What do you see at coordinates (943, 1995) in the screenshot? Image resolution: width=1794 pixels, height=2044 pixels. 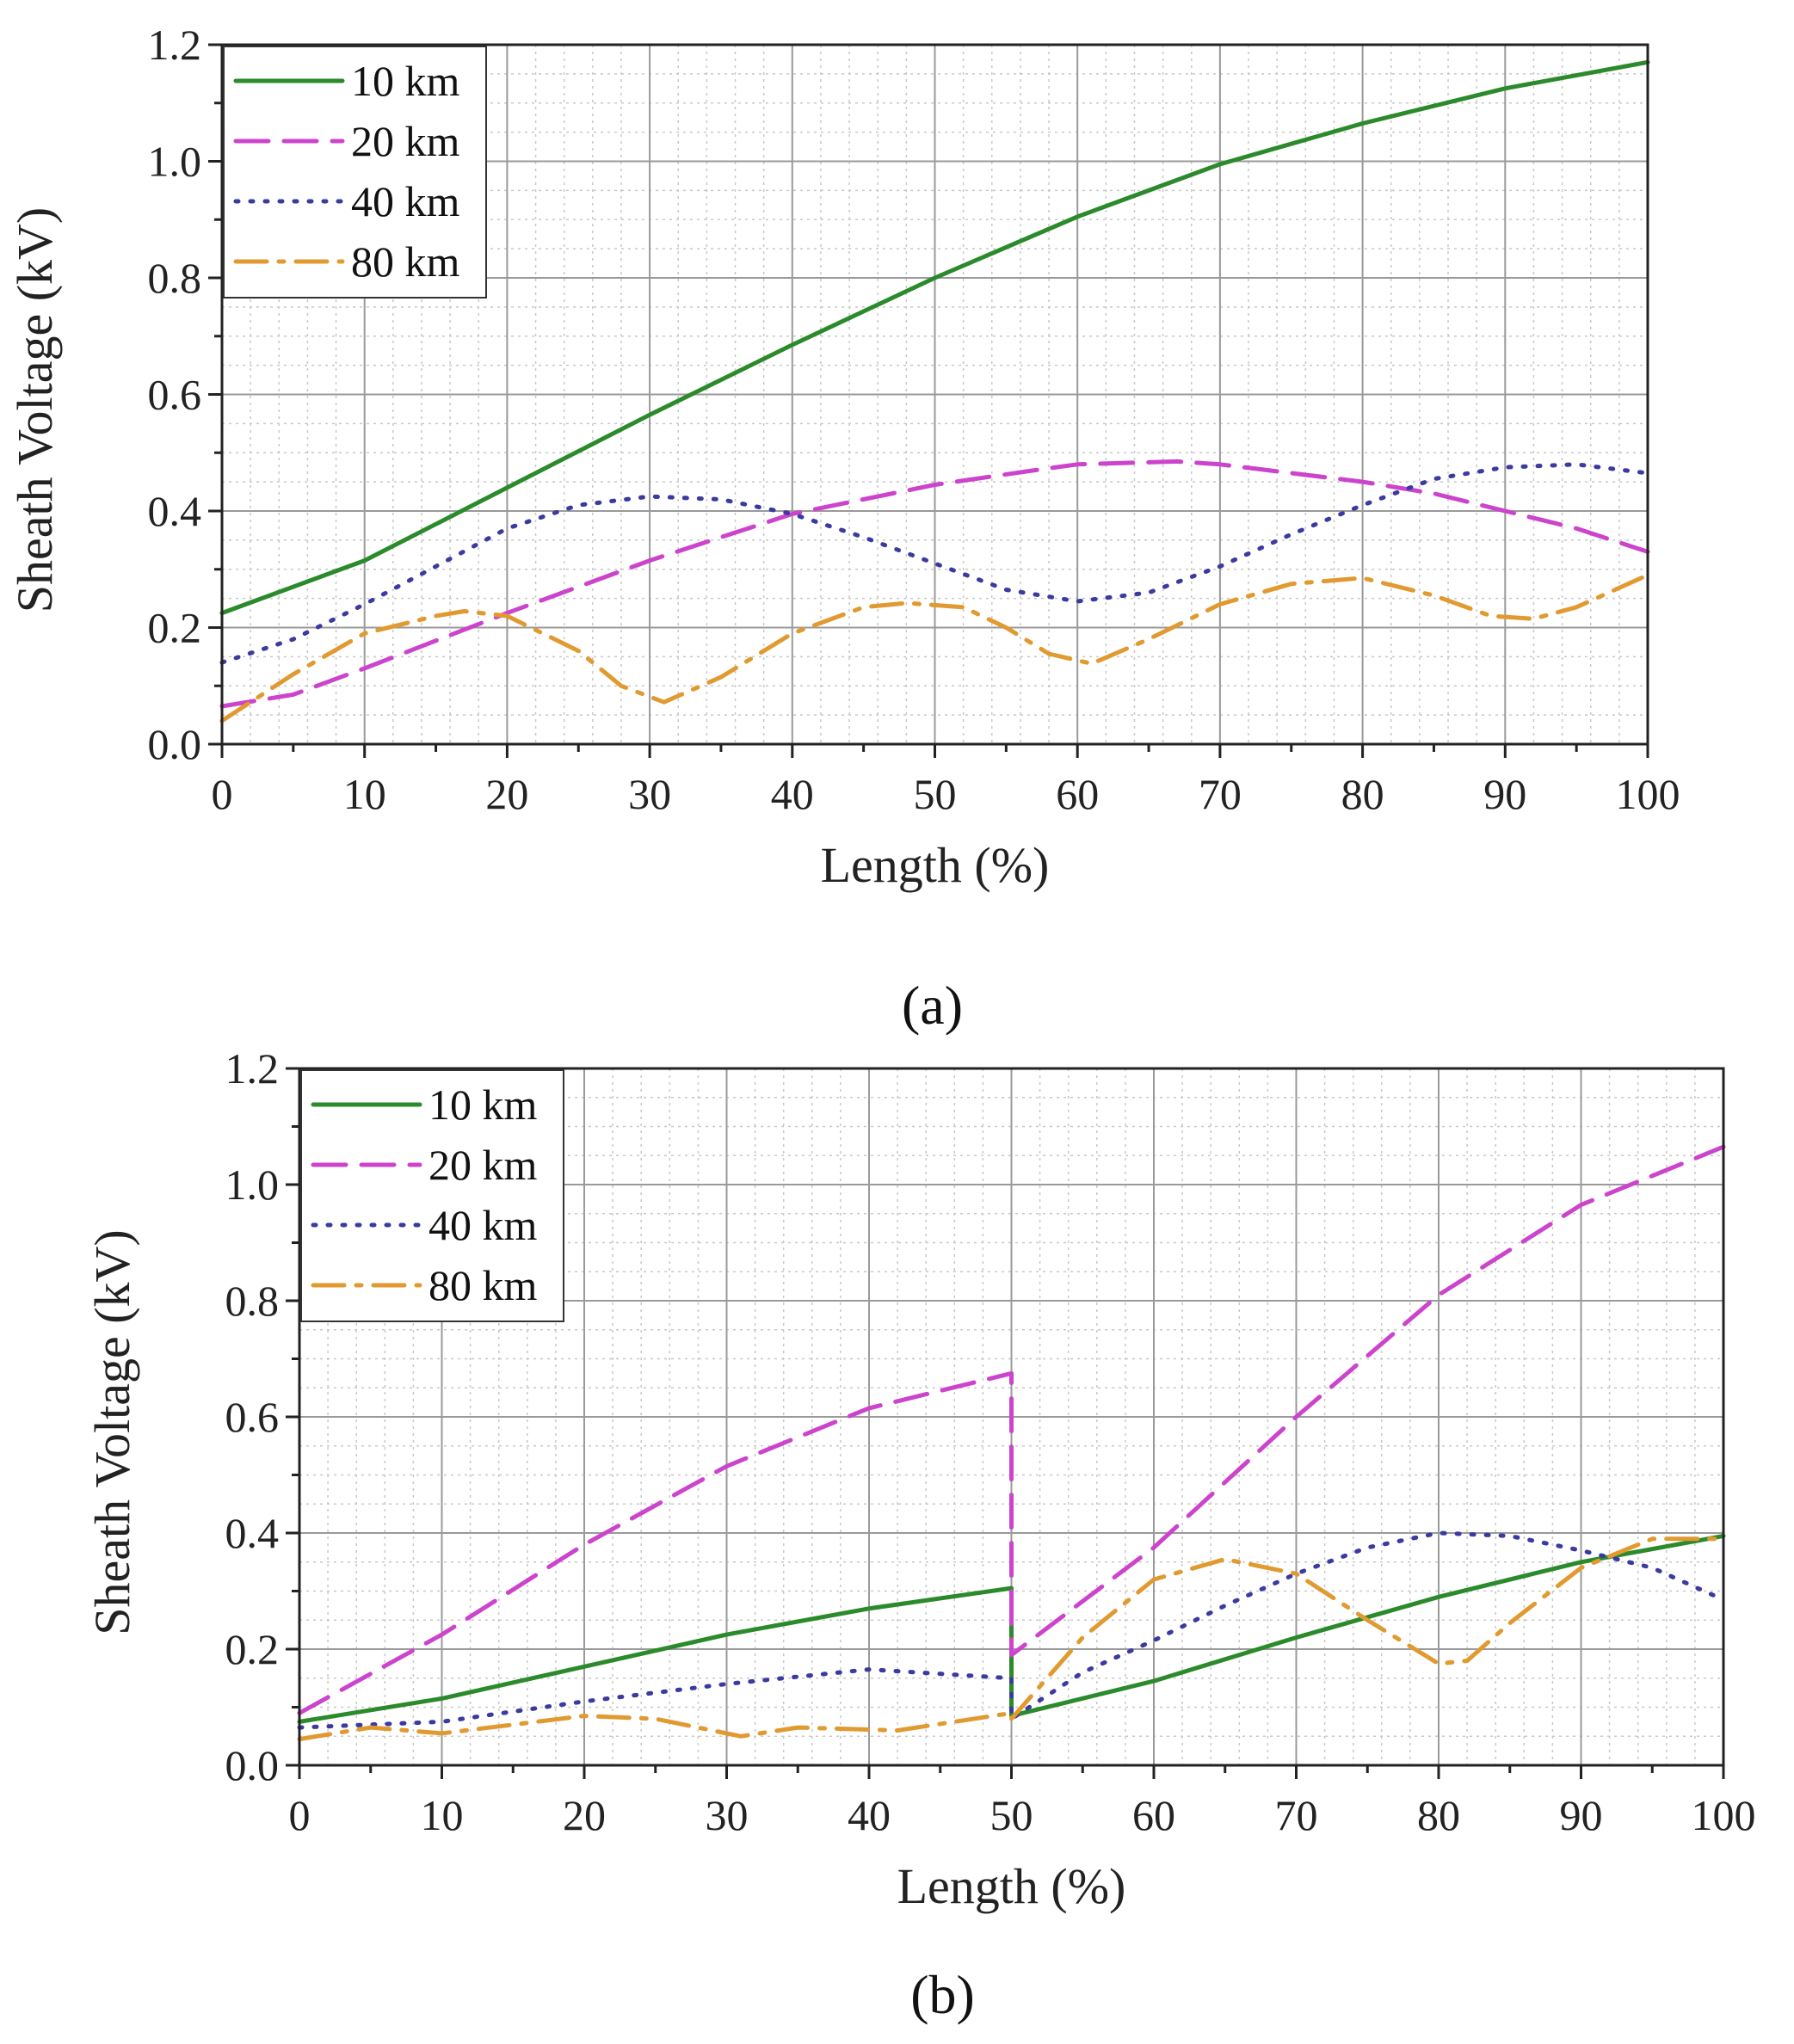 I see `panel-caption: (b)` at bounding box center [943, 1995].